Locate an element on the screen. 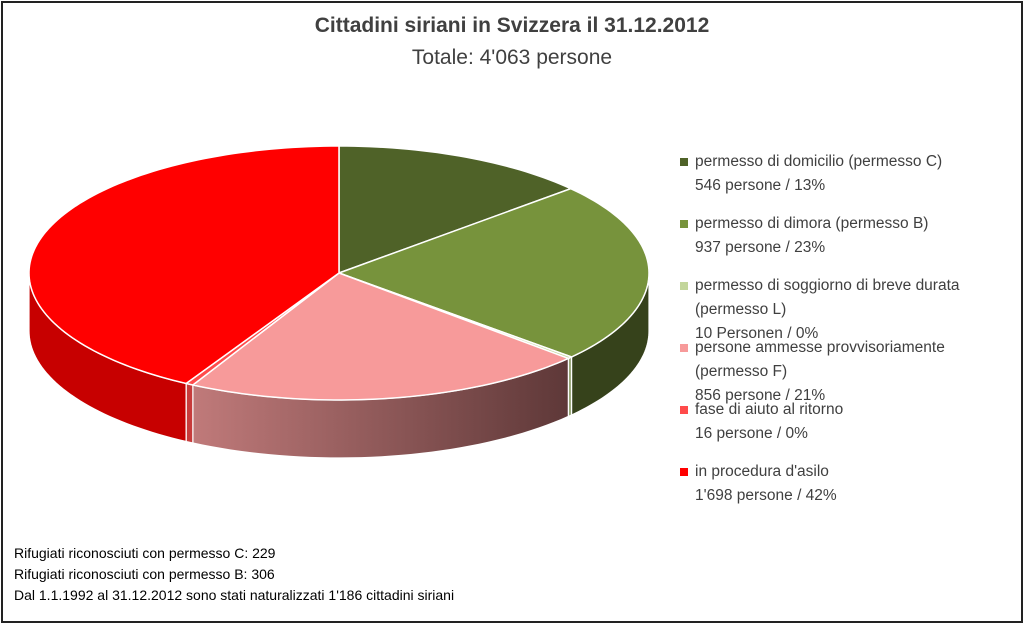  legend-value: 937 persone / 23% is located at coordinates (760, 247).